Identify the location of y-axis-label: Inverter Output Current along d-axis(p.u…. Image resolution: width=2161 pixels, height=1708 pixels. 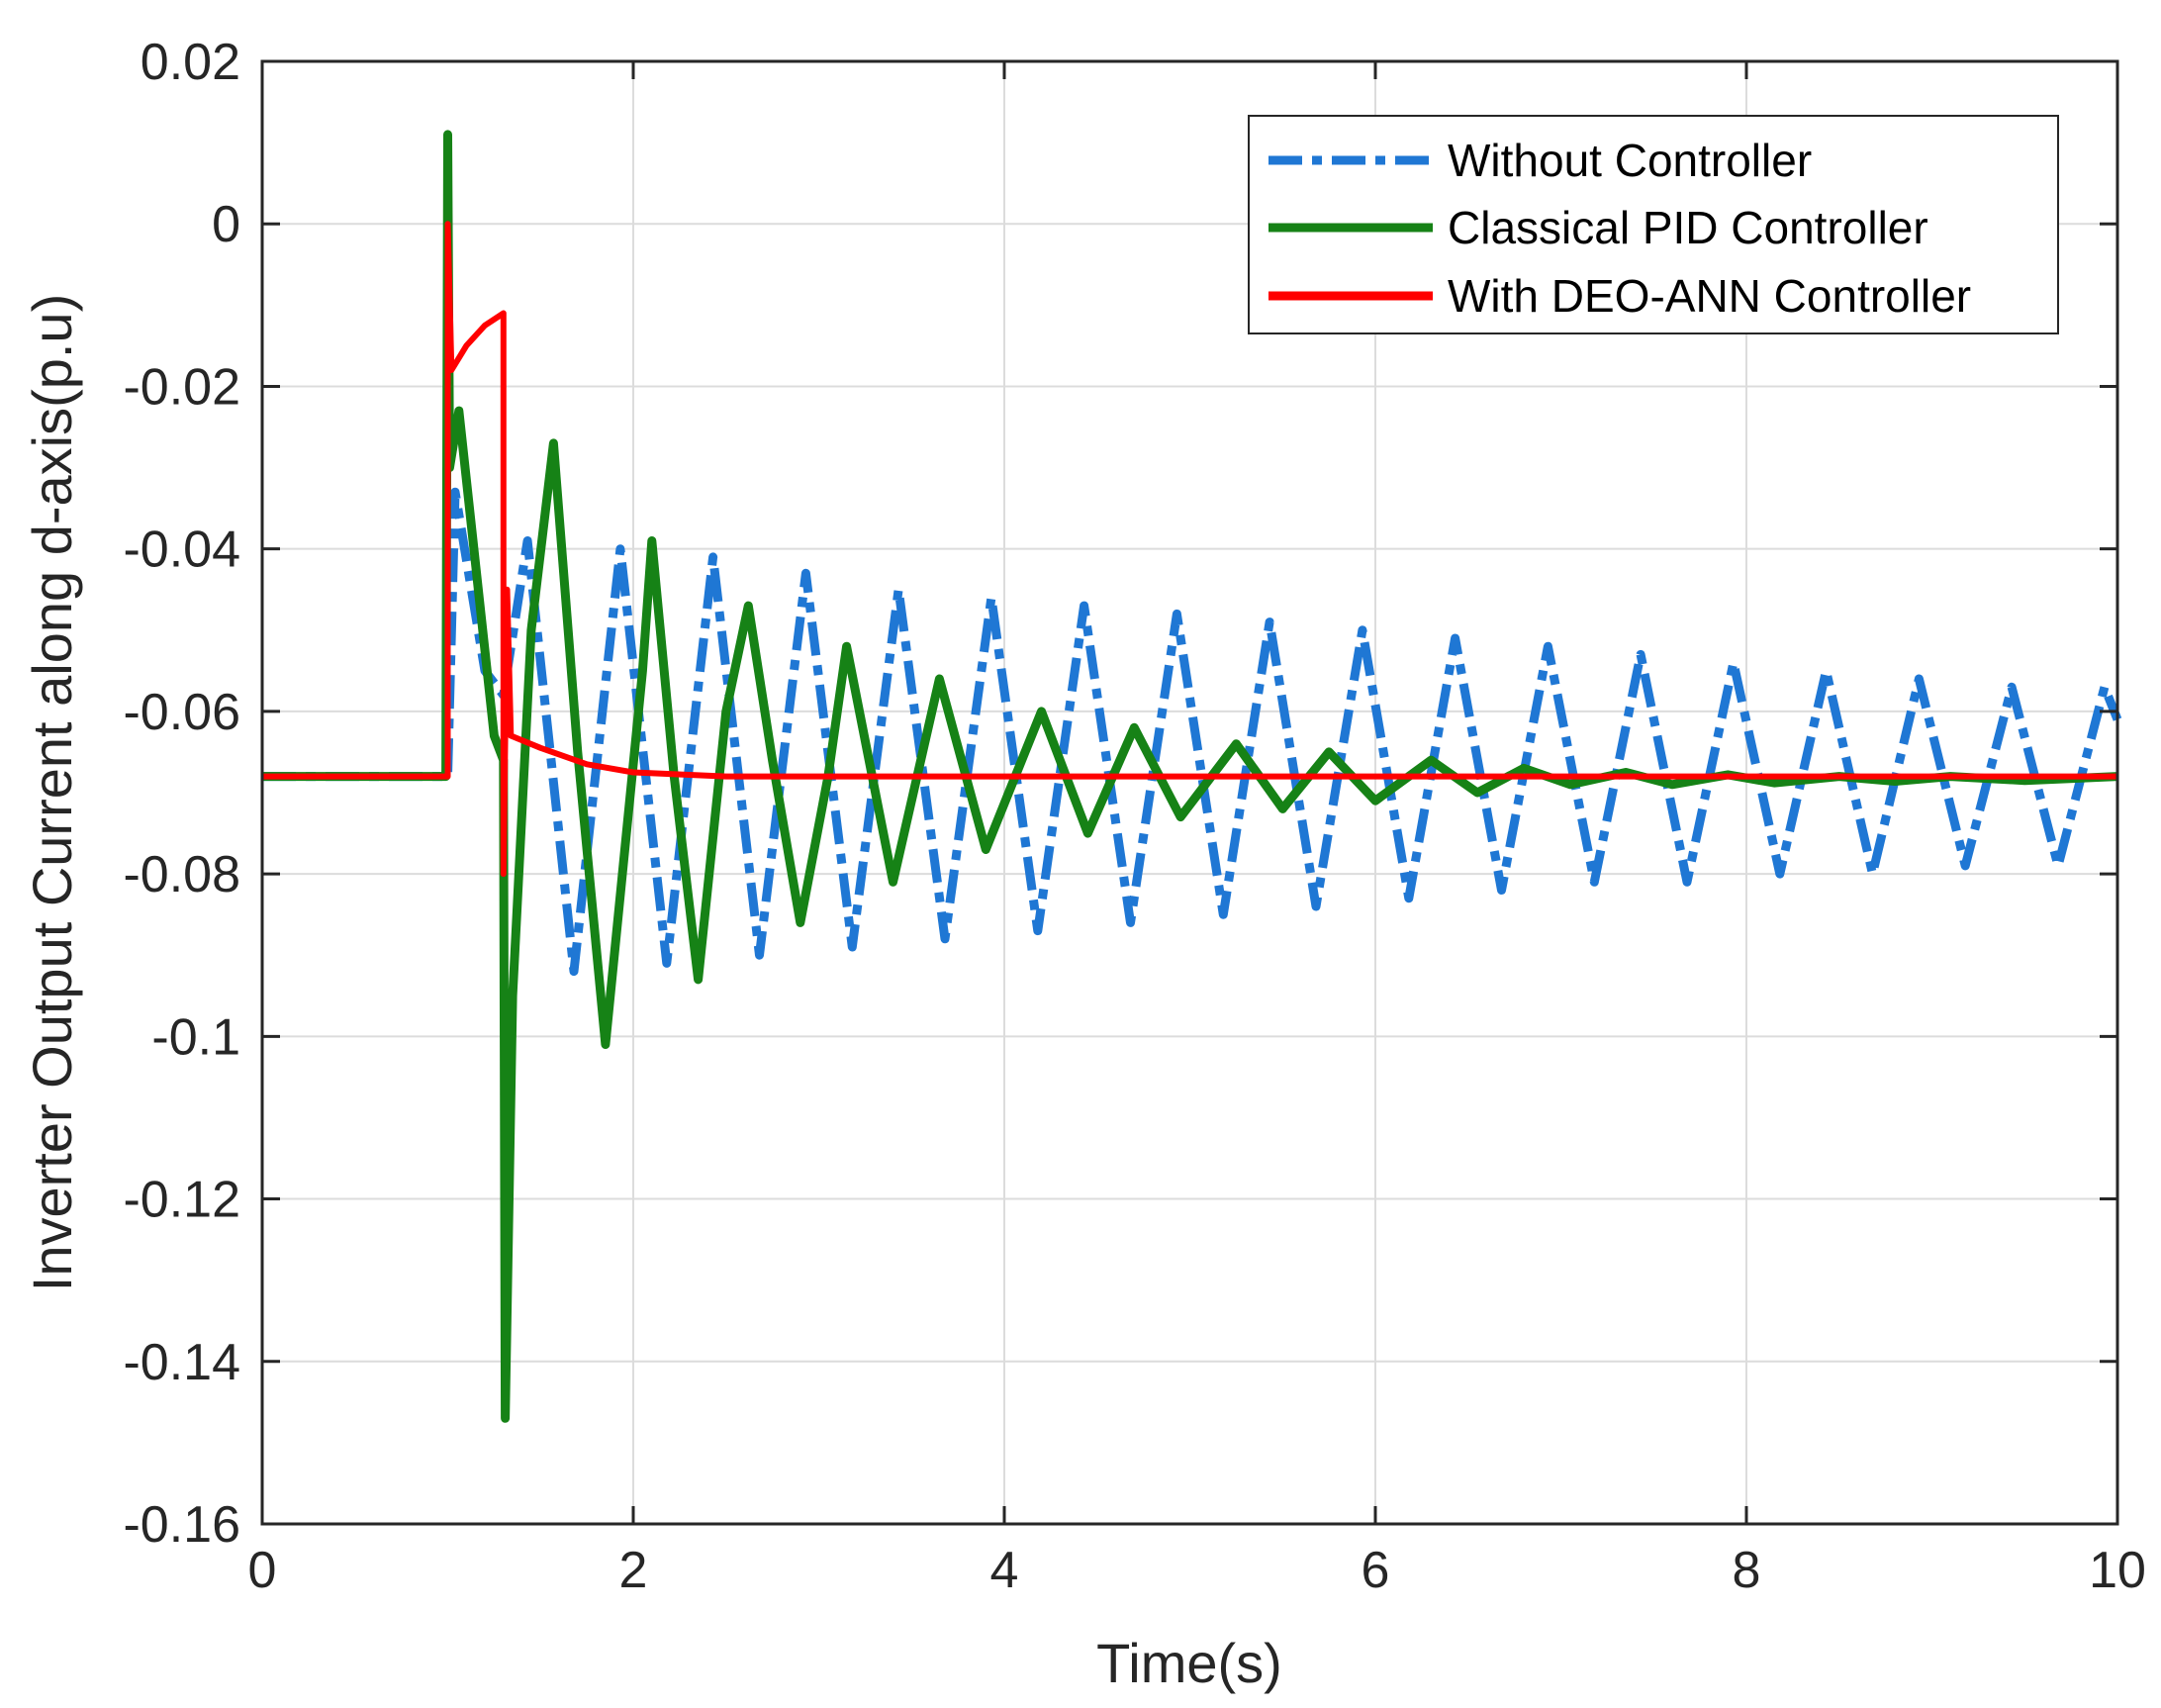
(52, 792).